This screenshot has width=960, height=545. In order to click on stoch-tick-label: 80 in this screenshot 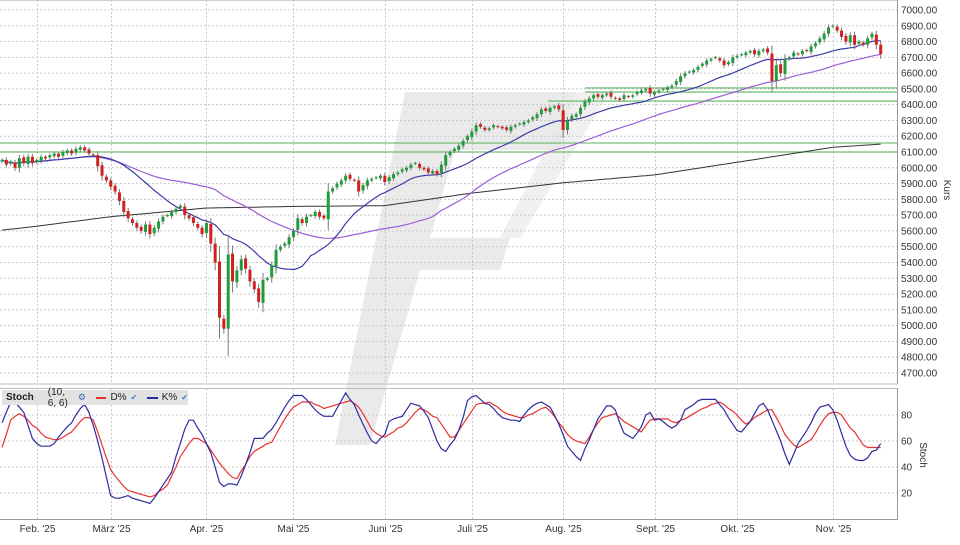, I will do `click(907, 416)`.